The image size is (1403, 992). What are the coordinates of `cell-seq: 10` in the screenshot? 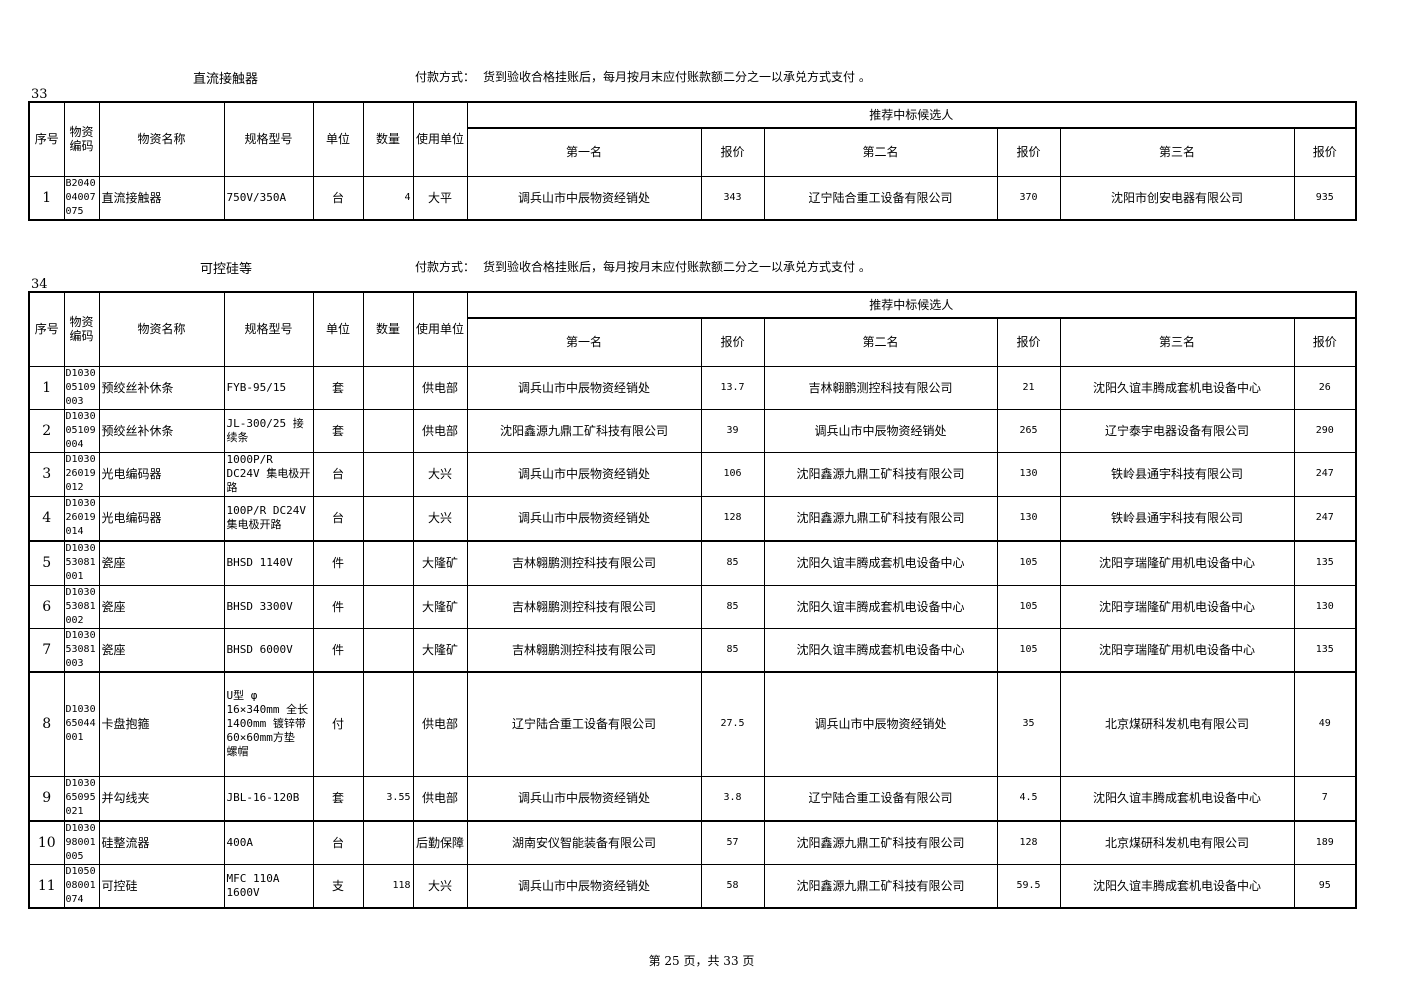 It's located at (46, 842).